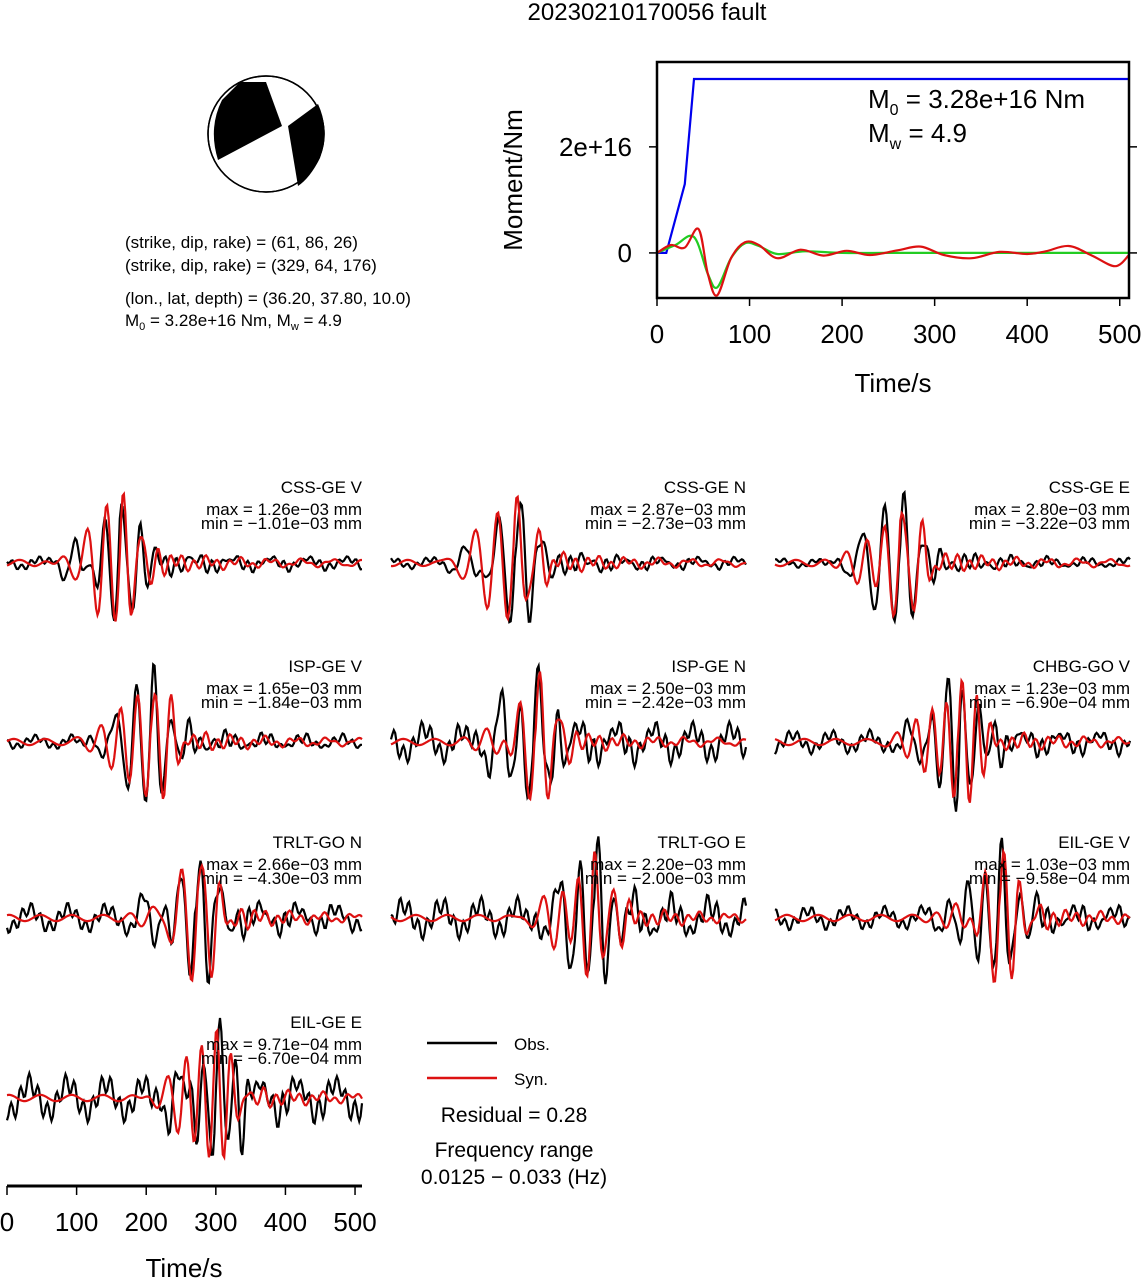 The image size is (1143, 1281). What do you see at coordinates (514, 1150) in the screenshot?
I see `frequency-title: Frequency range` at bounding box center [514, 1150].